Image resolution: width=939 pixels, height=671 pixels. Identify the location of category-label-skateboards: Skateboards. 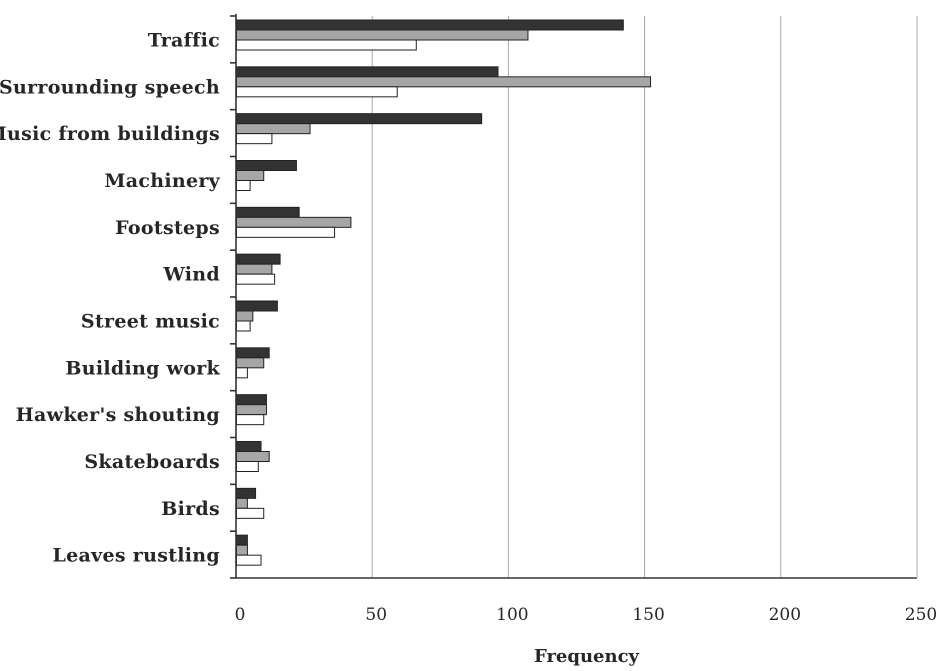
(152, 462).